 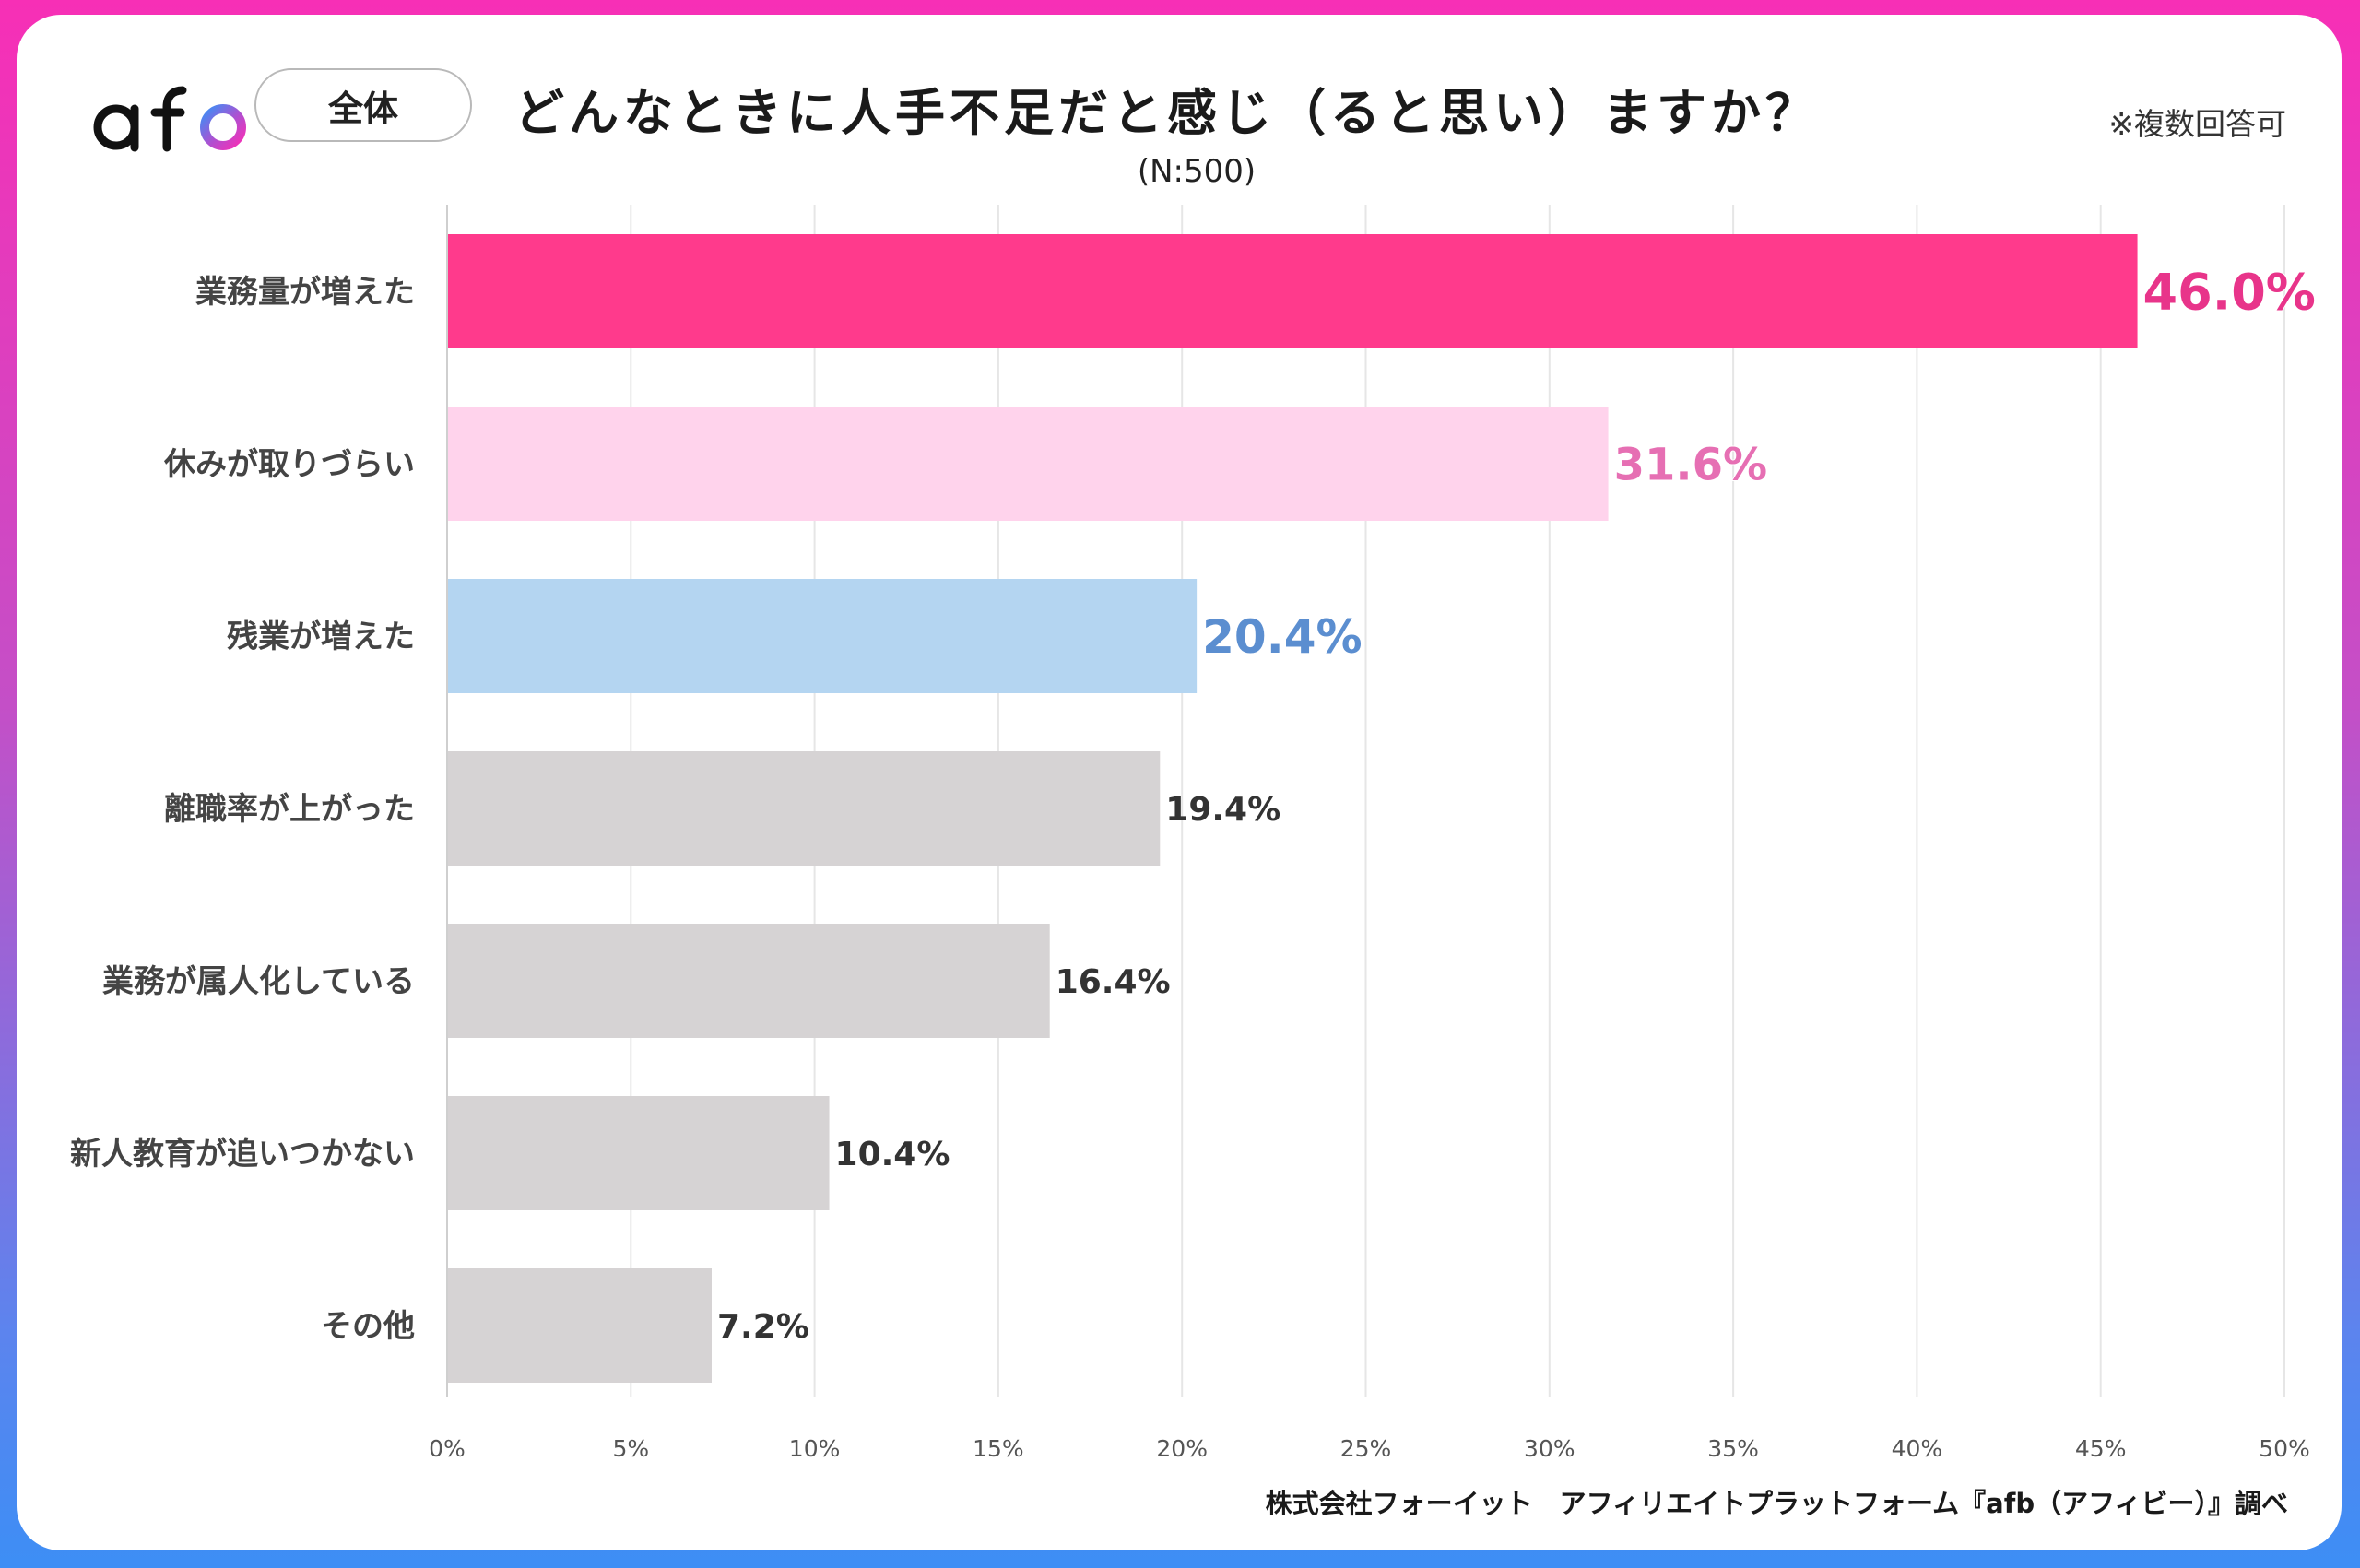 I want to click on value-label: 46.0%, so click(x=2229, y=292).